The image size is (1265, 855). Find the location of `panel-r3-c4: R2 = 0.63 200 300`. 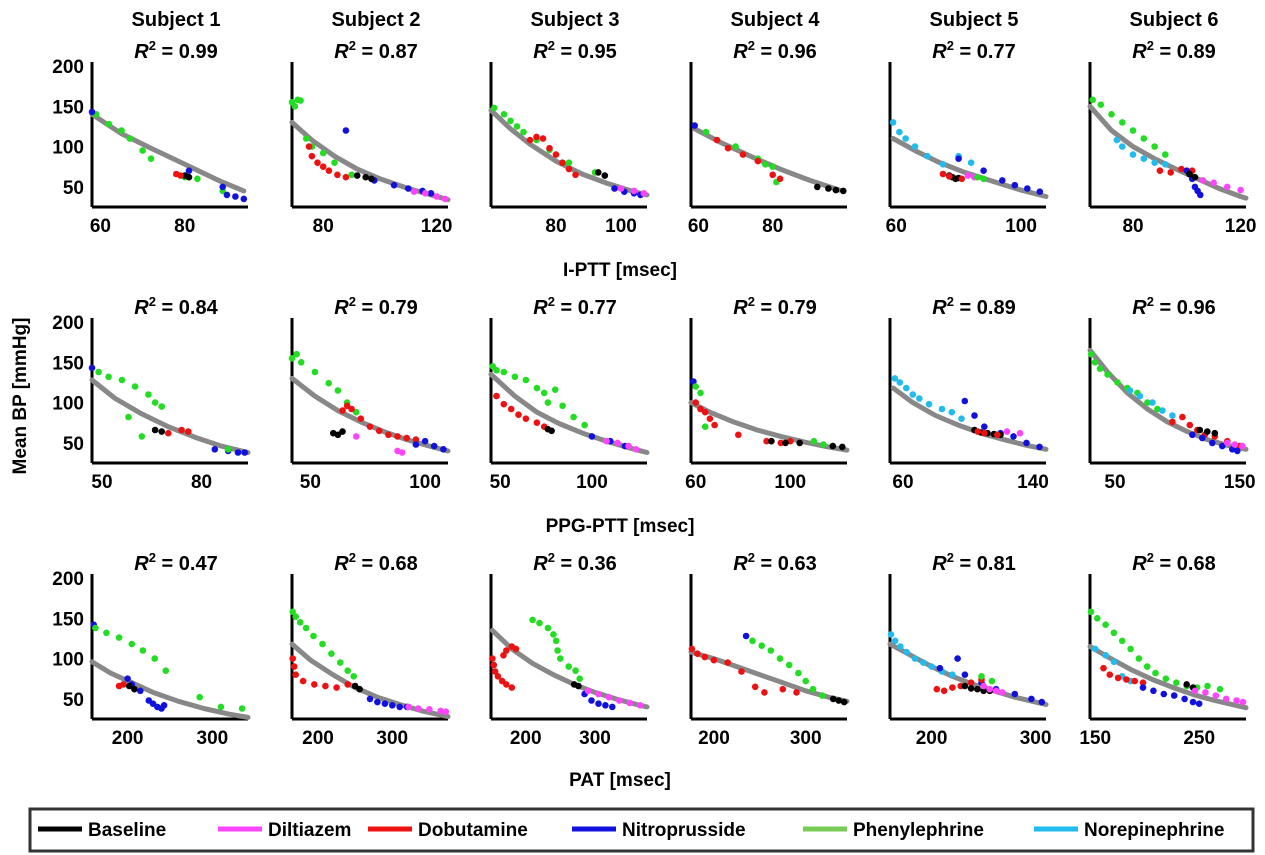

panel-r3-c4: R2 = 0.63 200 300 is located at coordinates (769, 649).